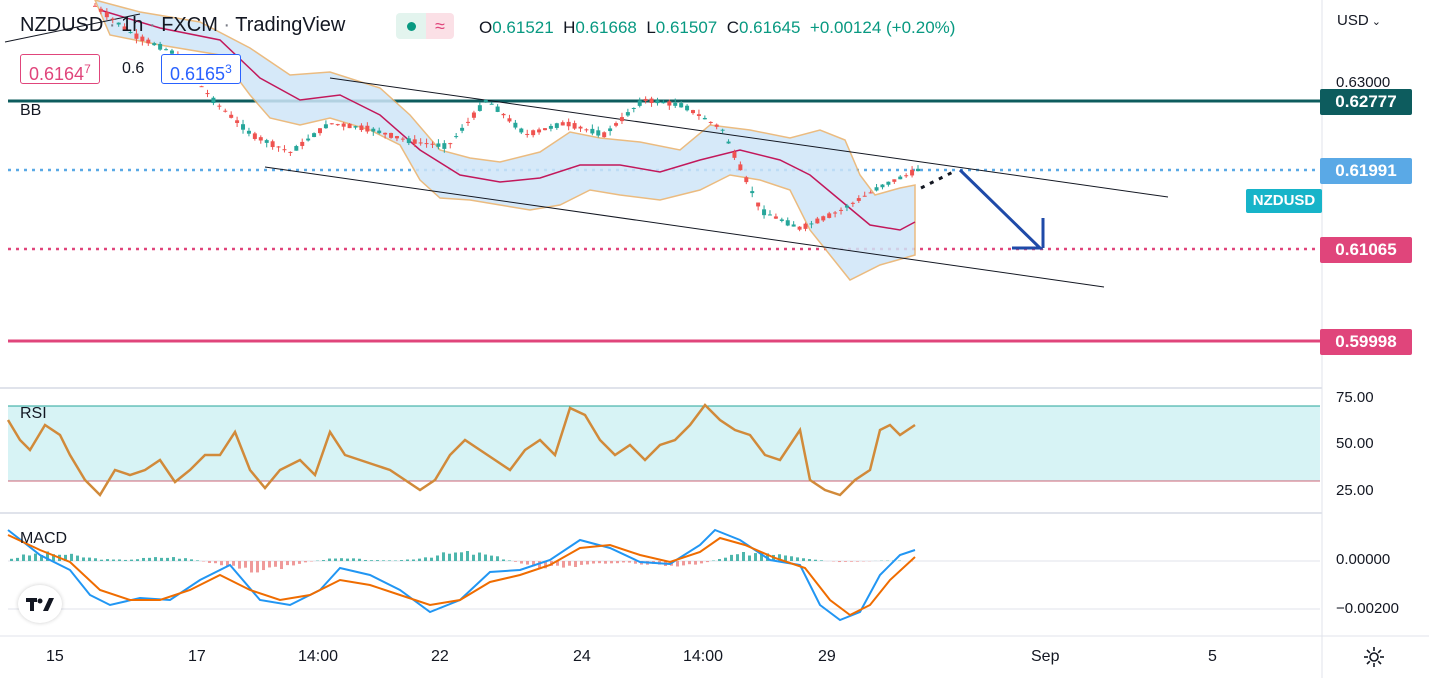  Describe the element at coordinates (749, 137) in the screenshot. I see `channel-upper-line` at that location.